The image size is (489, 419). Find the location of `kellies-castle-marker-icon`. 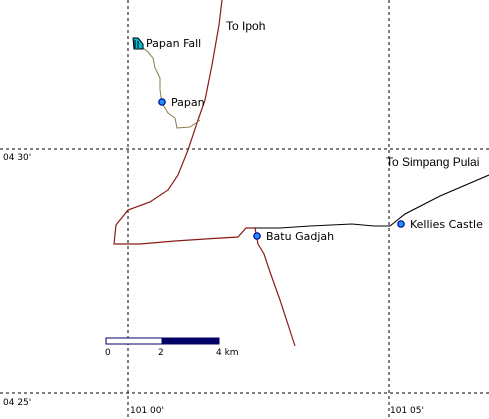

kellies-castle-marker-icon is located at coordinates (401, 224).